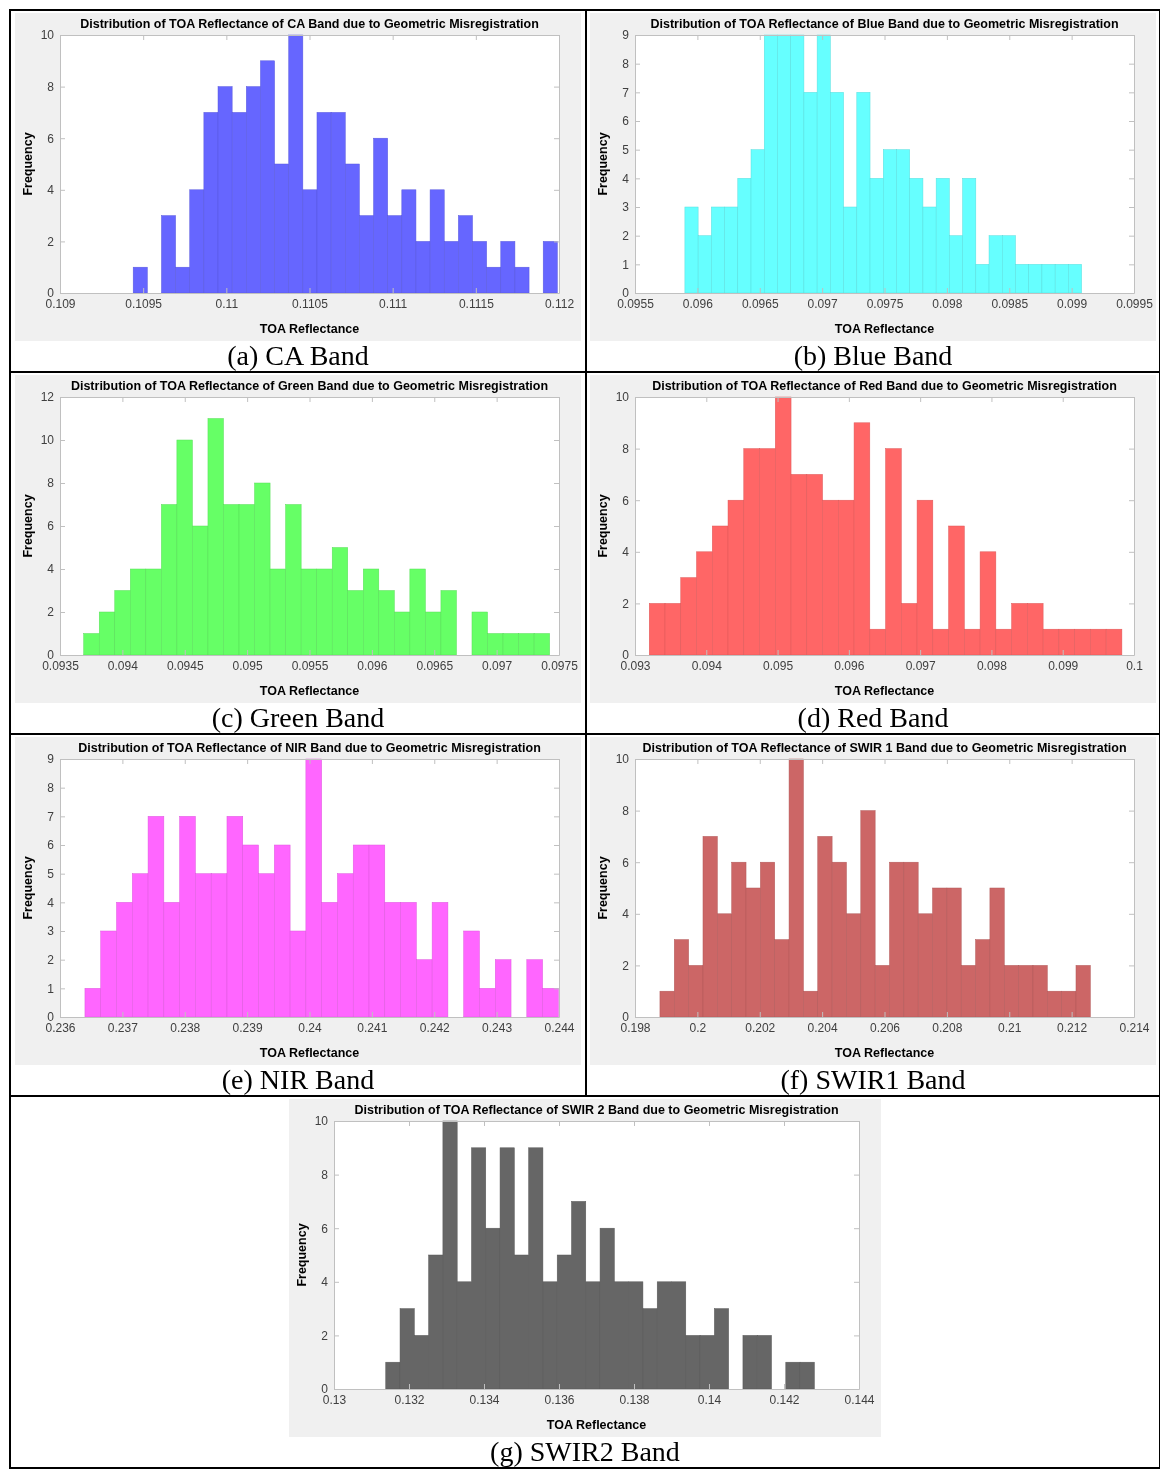 The image size is (1160, 1477). Describe the element at coordinates (1010, 1027) in the screenshot. I see `x-tick-label: 0.21` at that location.